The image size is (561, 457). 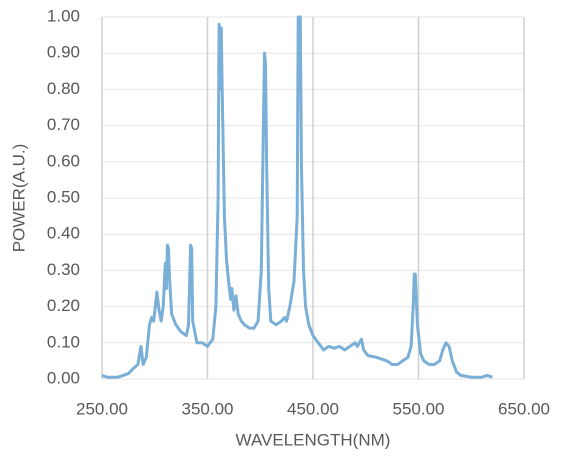 I want to click on y-tick-label: 1.00, so click(x=63, y=15).